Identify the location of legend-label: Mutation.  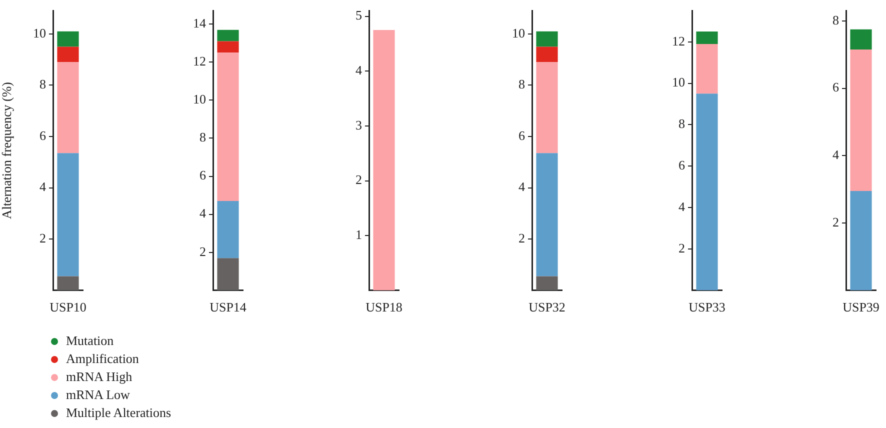
(90, 341).